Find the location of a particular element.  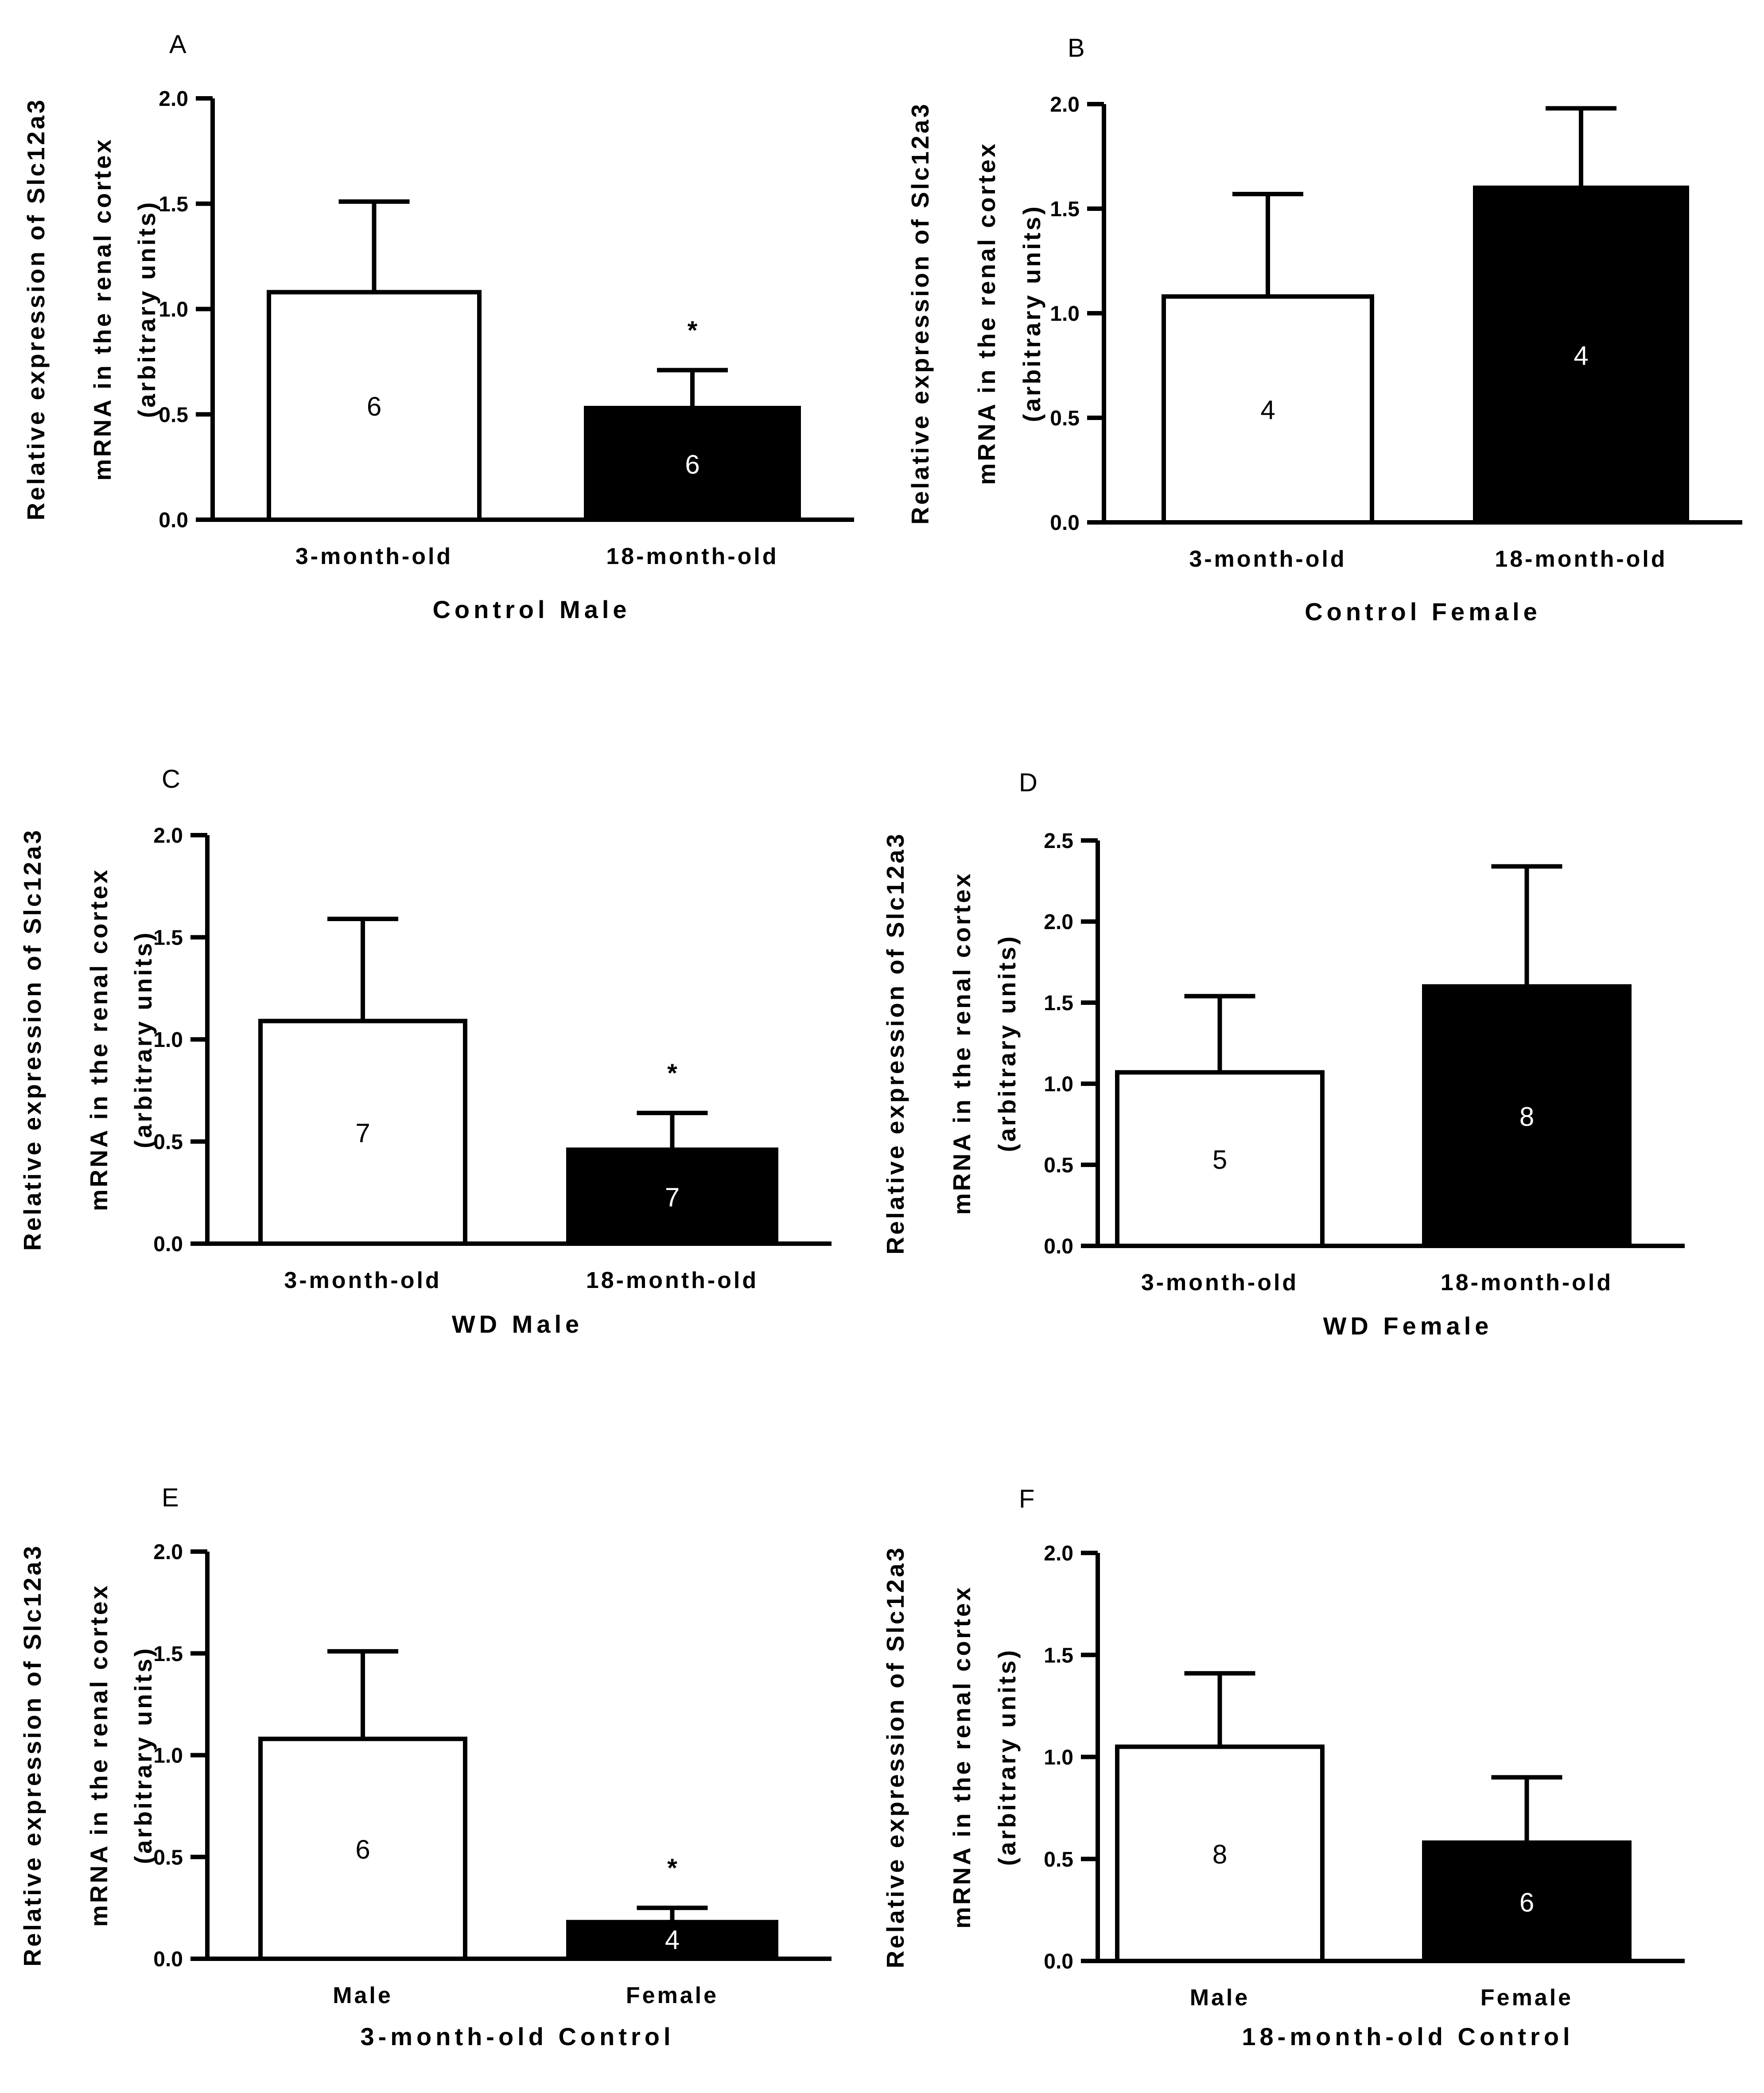

y-tick-label: 2.5 is located at coordinates (1058, 841).